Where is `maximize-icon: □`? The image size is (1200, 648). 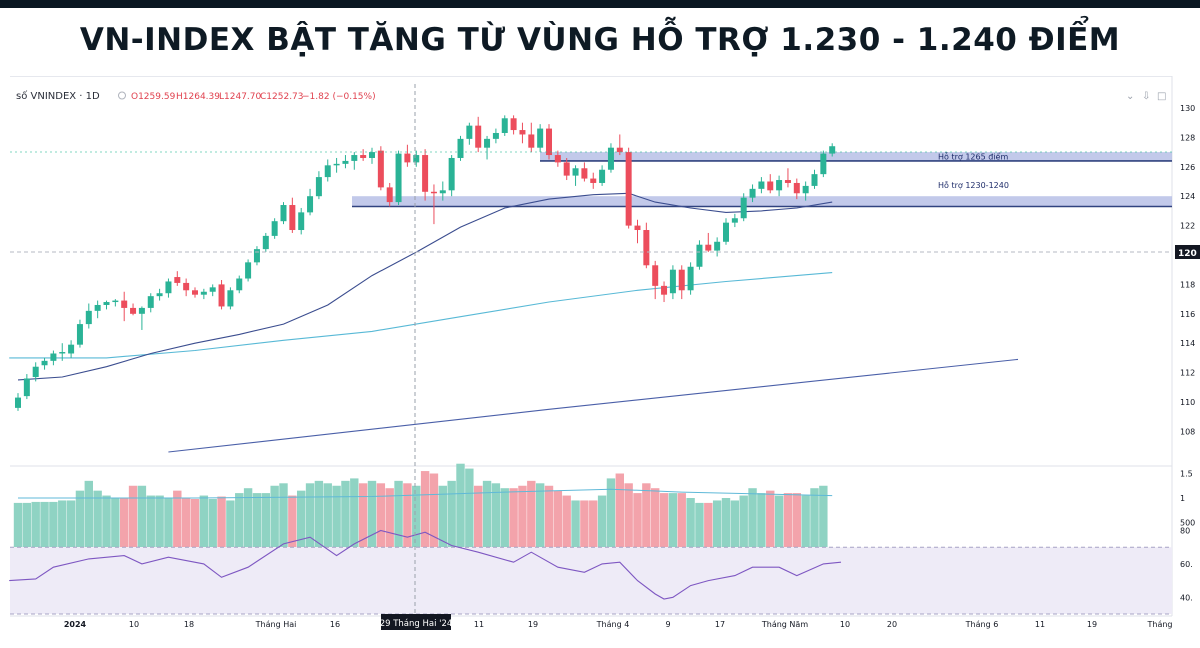 maximize-icon: □ is located at coordinates (1161, 96).